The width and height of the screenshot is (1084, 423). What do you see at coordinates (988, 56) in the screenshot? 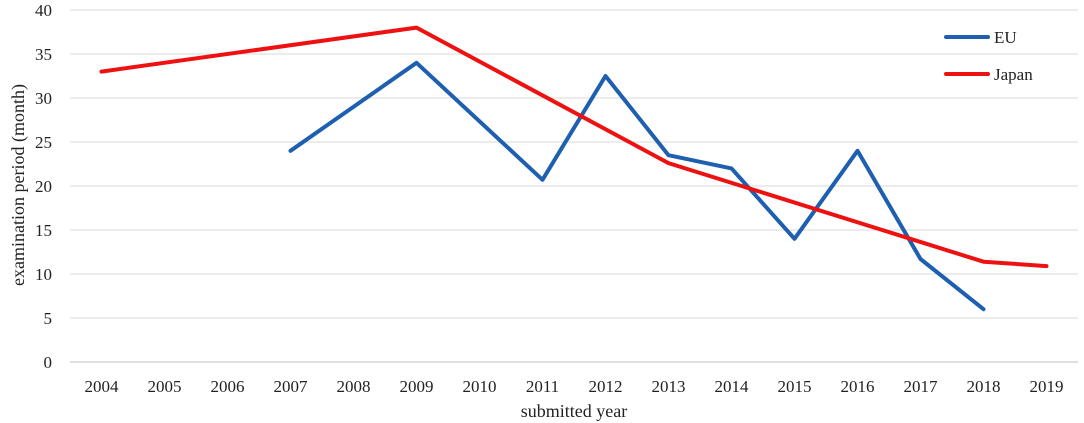
I see `legend: EU Japan` at bounding box center [988, 56].